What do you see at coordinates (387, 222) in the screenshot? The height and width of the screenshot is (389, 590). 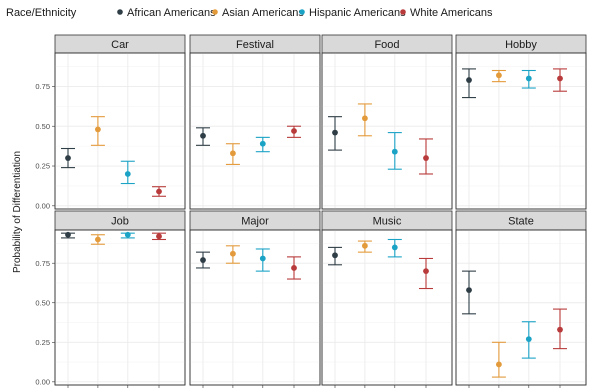 I see `facet-title: Music` at bounding box center [387, 222].